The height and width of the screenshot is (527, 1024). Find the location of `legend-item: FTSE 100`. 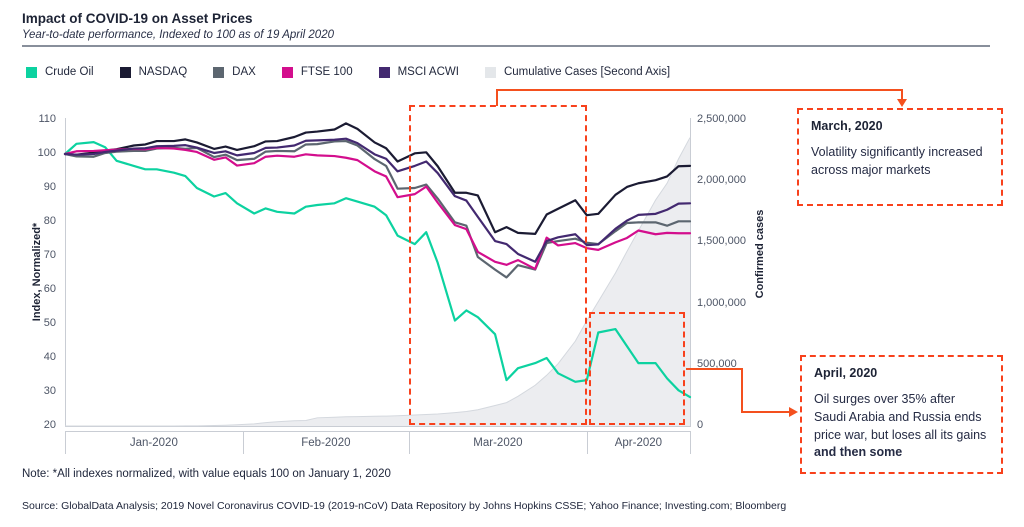

legend-item: FTSE 100 is located at coordinates (317, 72).